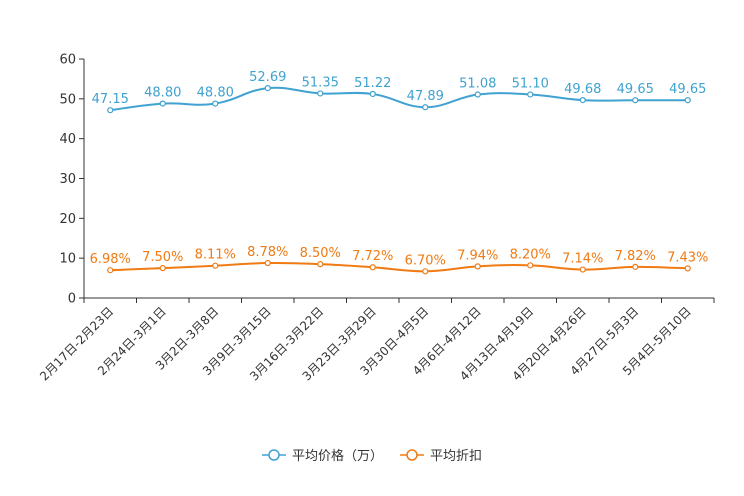 Image resolution: width=744 pixels, height=496 pixels. I want to click on data-label: 47.89, so click(425, 96).